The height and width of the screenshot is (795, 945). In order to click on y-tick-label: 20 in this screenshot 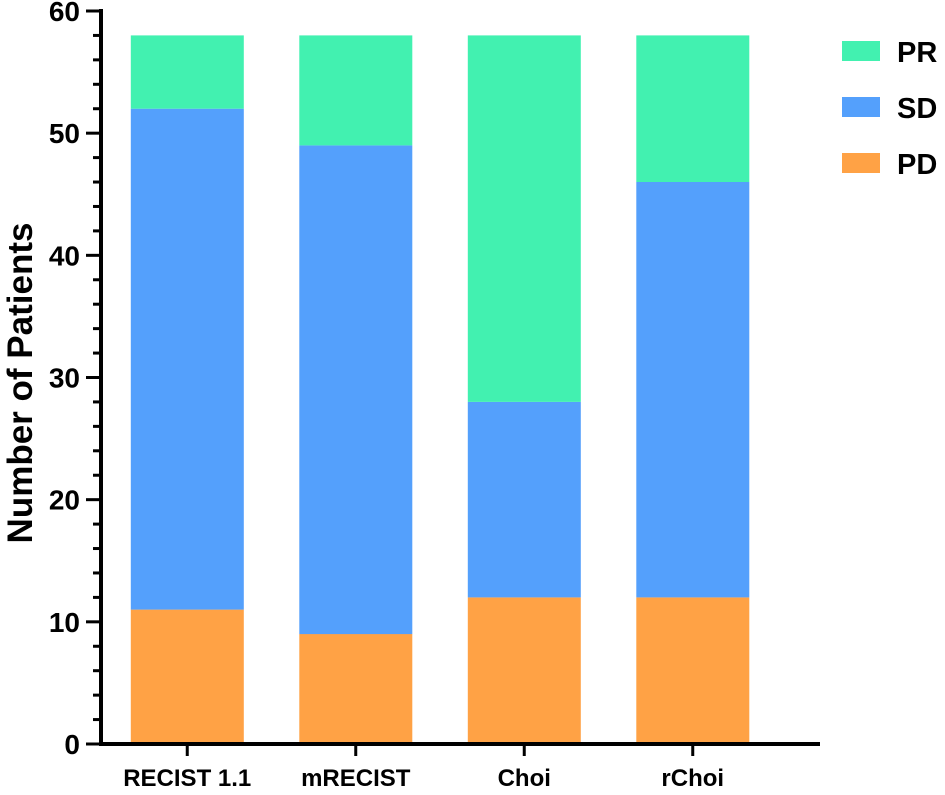, I will do `click(64, 500)`.